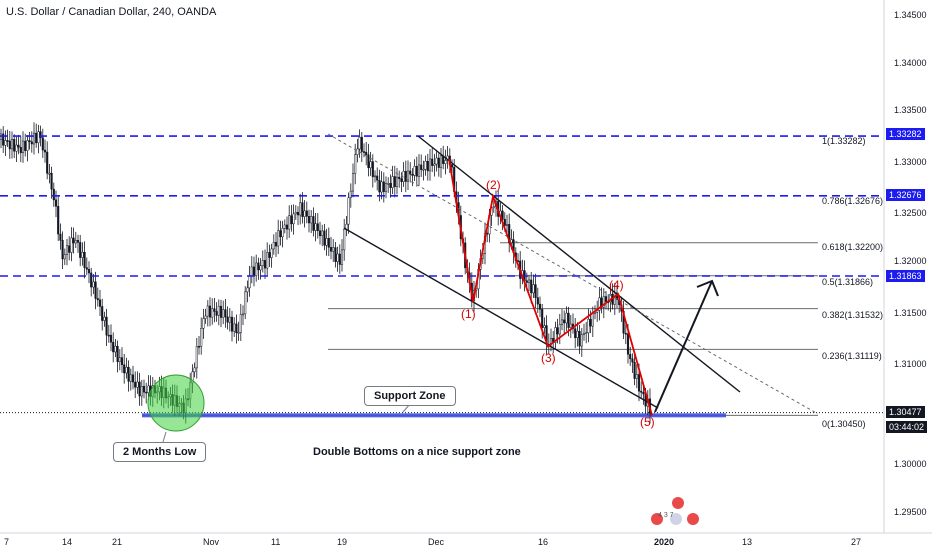 The height and width of the screenshot is (550, 932). I want to click on fib-label-0: 0(1.30450), so click(844, 424).